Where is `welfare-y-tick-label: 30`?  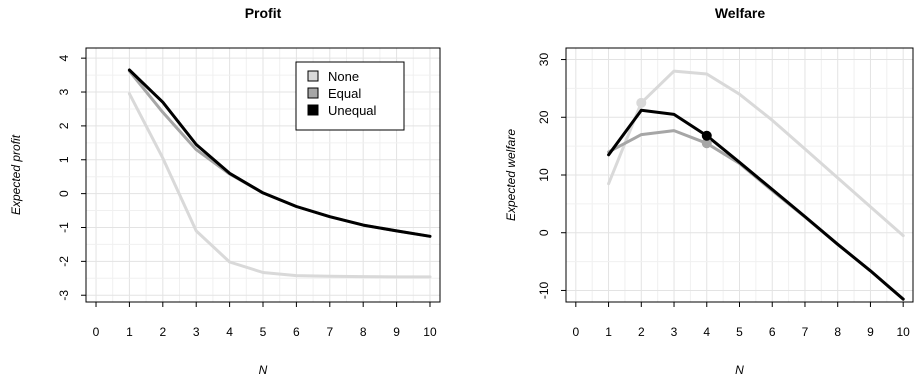
welfare-y-tick-label: 30 is located at coordinates (544, 60).